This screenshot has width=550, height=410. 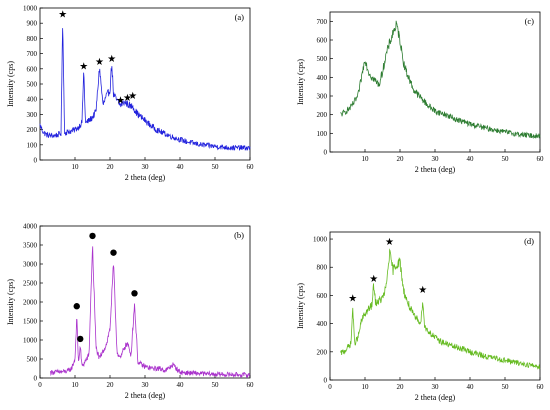 What do you see at coordinates (529, 241) in the screenshot?
I see `panel-label: (d)` at bounding box center [529, 241].